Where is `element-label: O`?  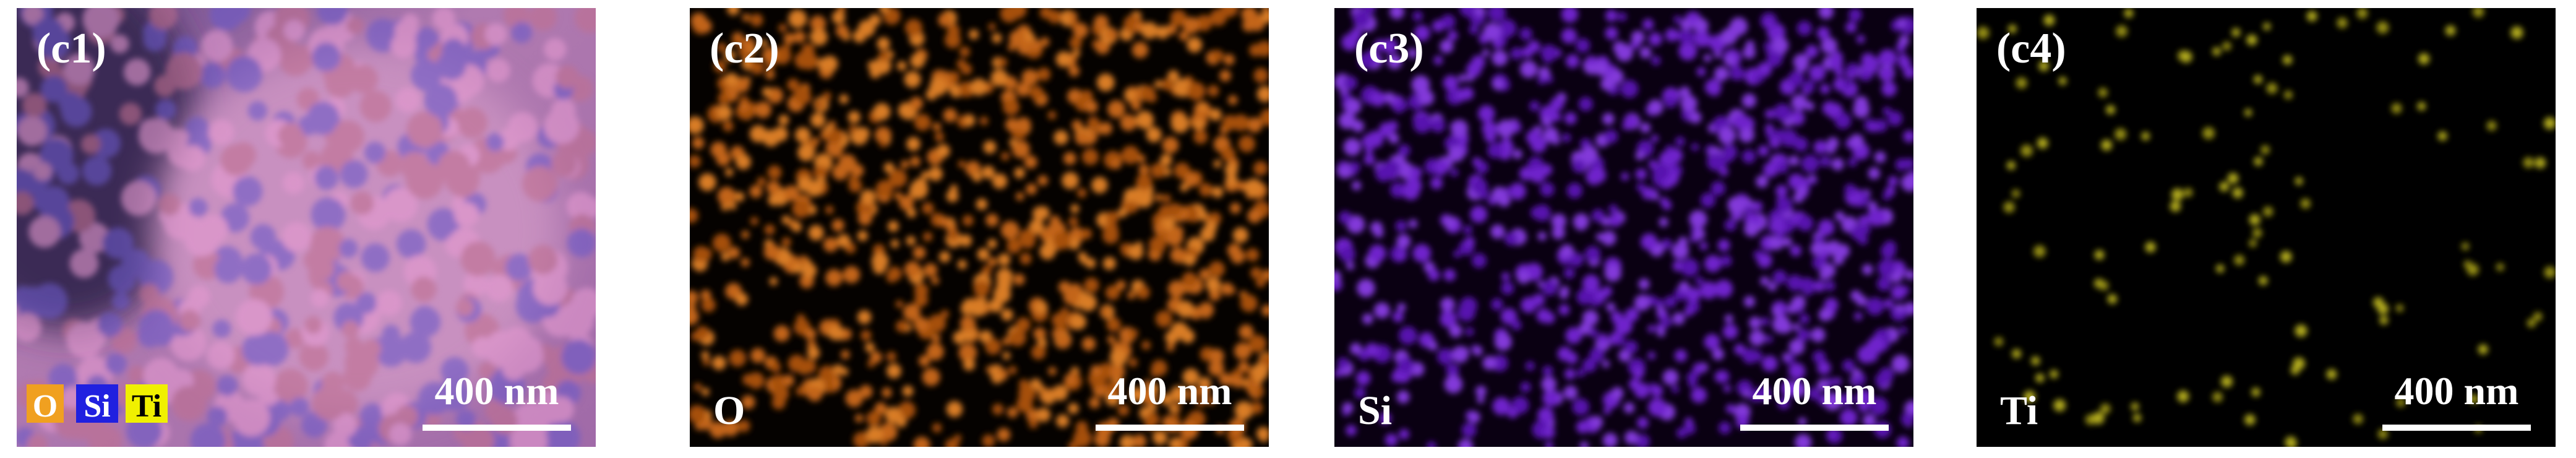
element-label: O is located at coordinates (729, 410).